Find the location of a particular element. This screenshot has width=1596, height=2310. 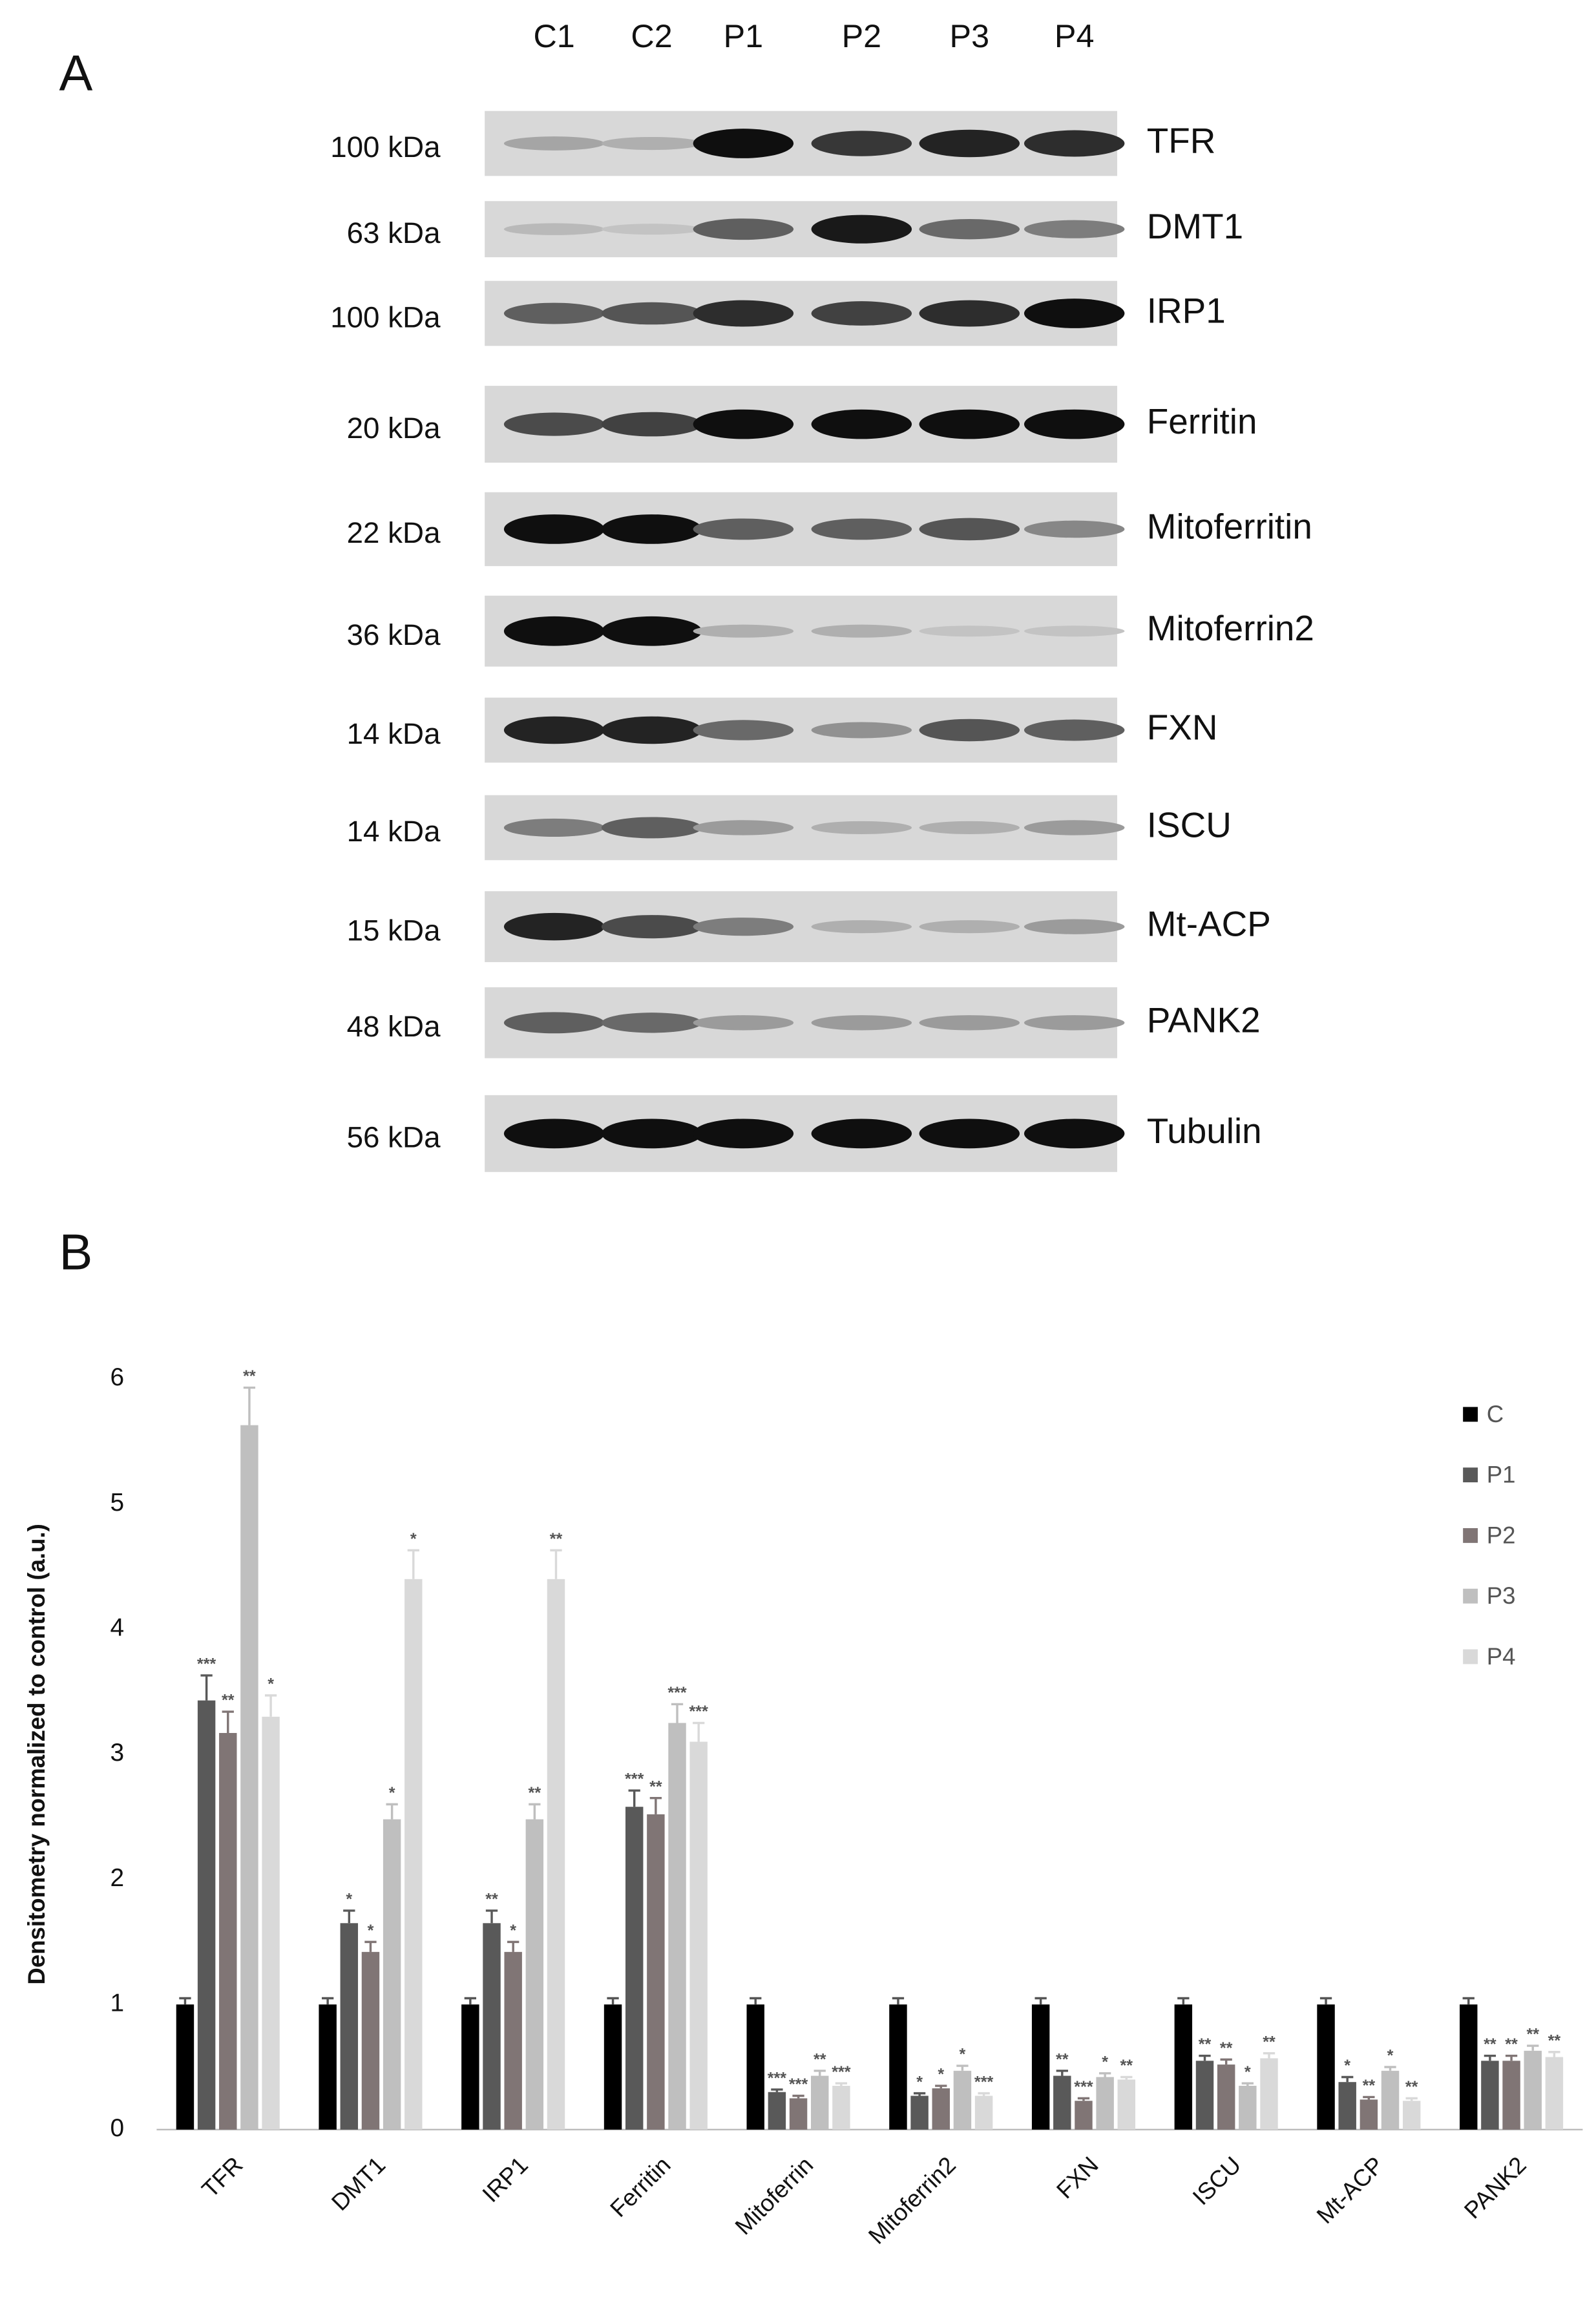

lane-label: P1 is located at coordinates (744, 35).